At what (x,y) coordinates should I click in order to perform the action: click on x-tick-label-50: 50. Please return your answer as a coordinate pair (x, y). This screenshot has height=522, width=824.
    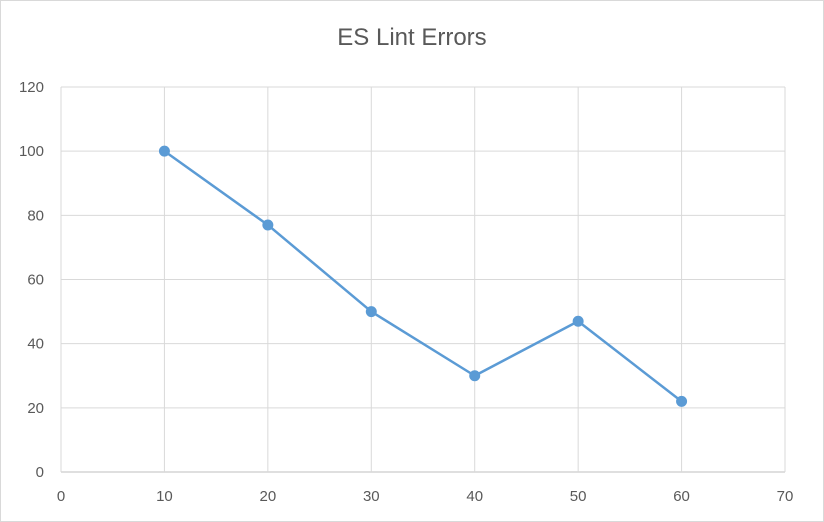
    Looking at the image, I should click on (578, 496).